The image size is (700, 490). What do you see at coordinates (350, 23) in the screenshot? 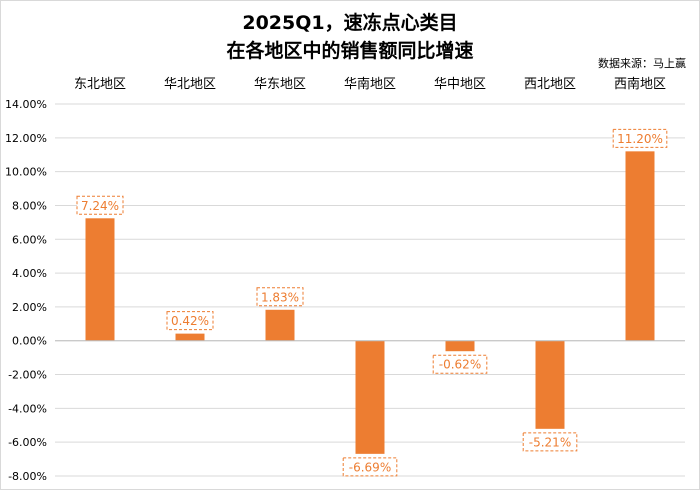
I see `chart-title-line1: 2025Q1，速冻点心类目` at bounding box center [350, 23].